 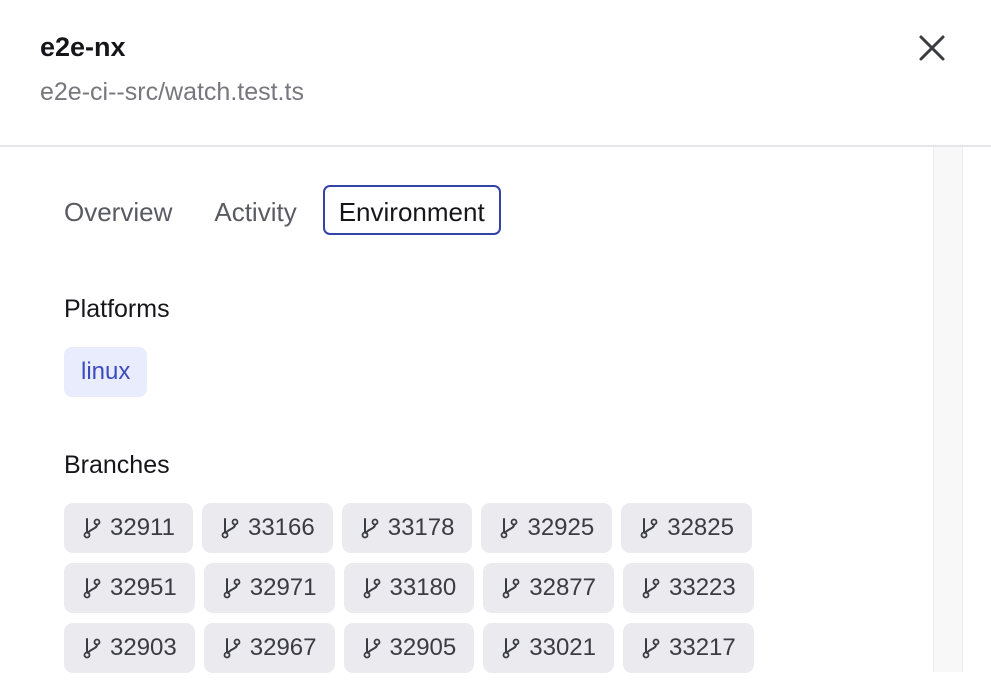 I want to click on branch-chip: 32967, so click(x=269, y=648).